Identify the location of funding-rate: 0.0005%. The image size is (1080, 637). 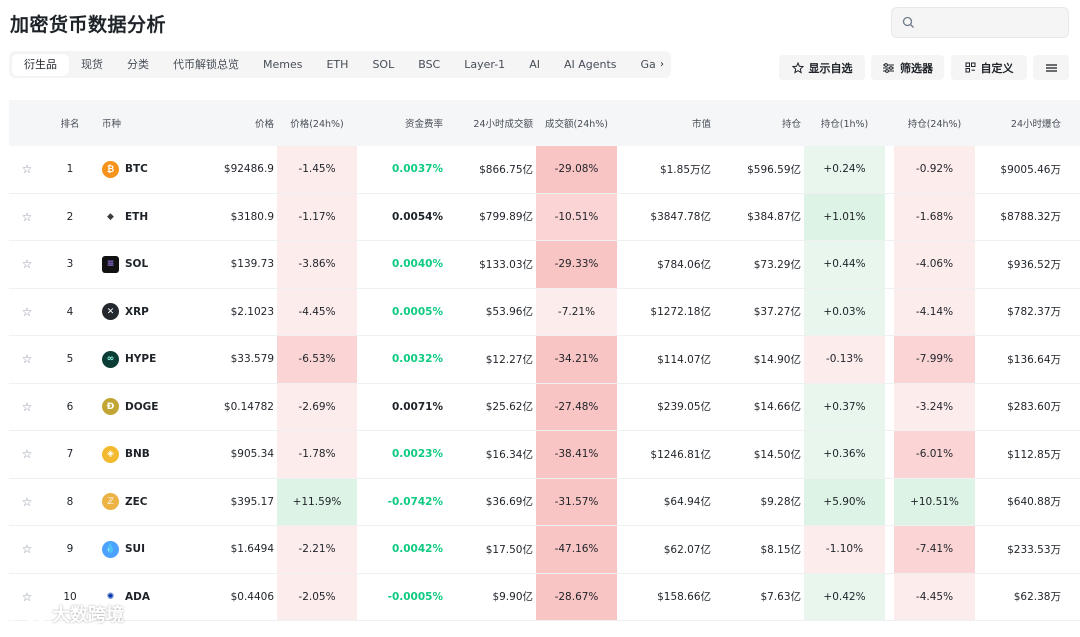
(417, 311).